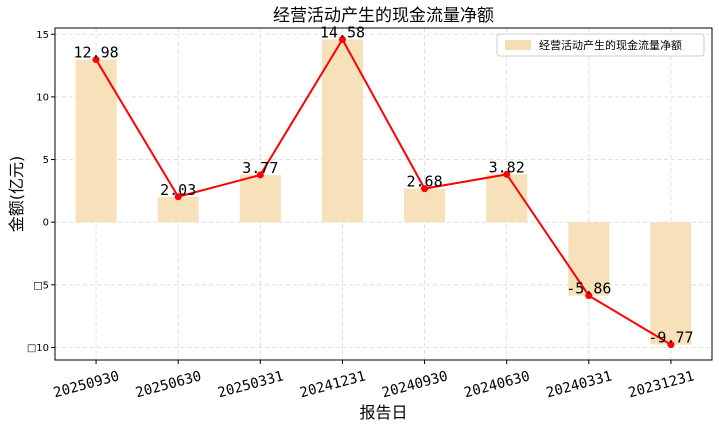  I want to click on data-label: 14.58, so click(342, 33).